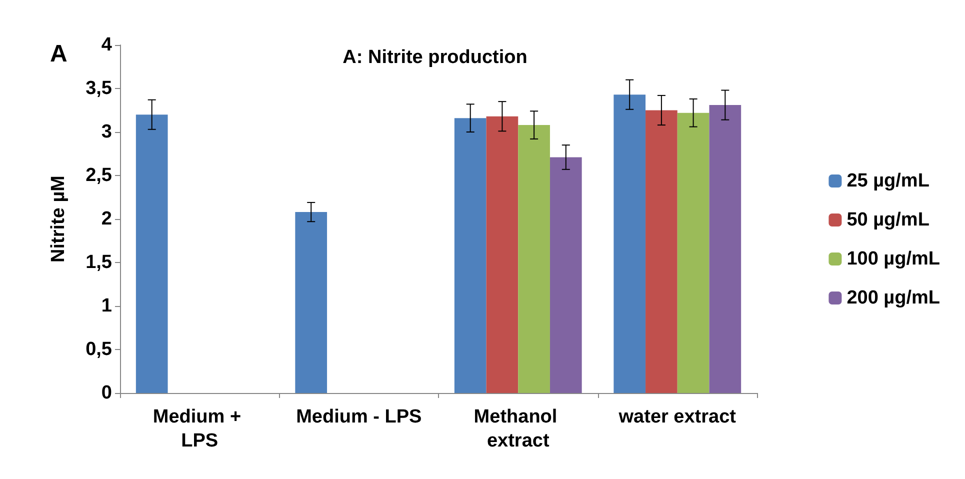 The width and height of the screenshot is (965, 479). I want to click on legend-label: 50 µg/mL, so click(888, 220).